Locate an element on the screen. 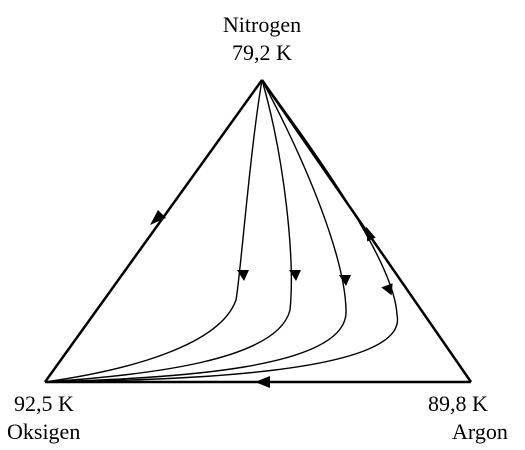  bottom-left-vertex-component-label: Oksigen is located at coordinates (44, 431).